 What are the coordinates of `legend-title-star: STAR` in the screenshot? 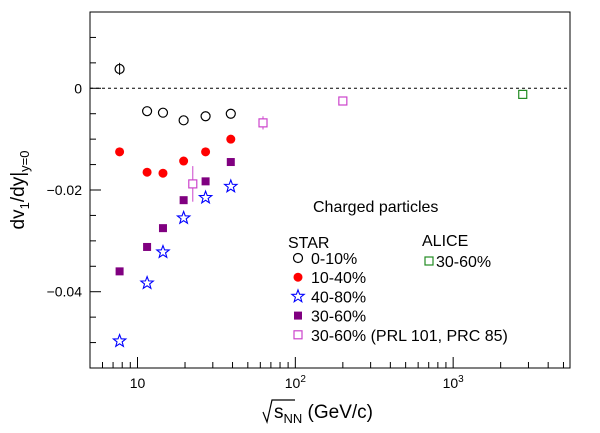 It's located at (308, 243).